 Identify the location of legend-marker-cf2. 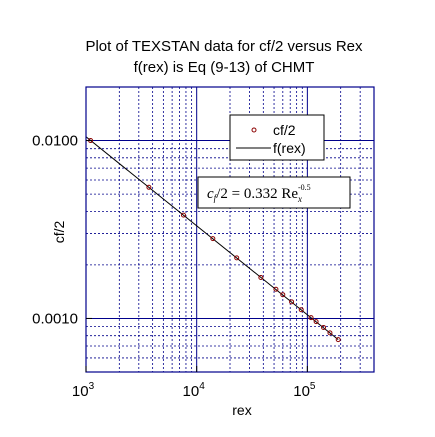
(254, 130).